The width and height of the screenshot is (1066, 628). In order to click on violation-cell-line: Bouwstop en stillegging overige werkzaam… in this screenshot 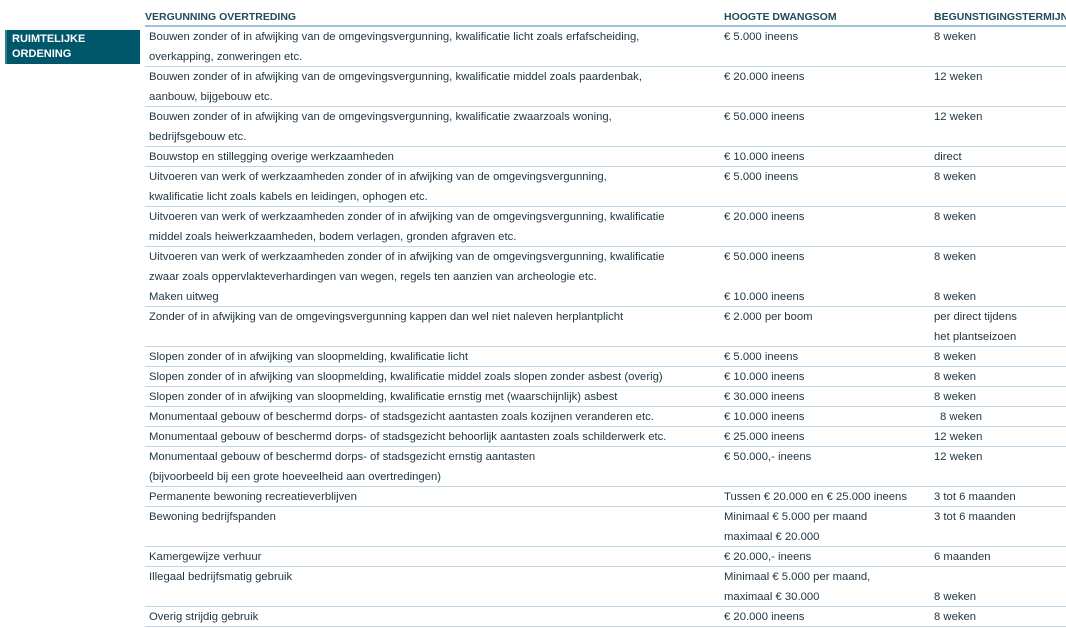, I will do `click(271, 157)`.